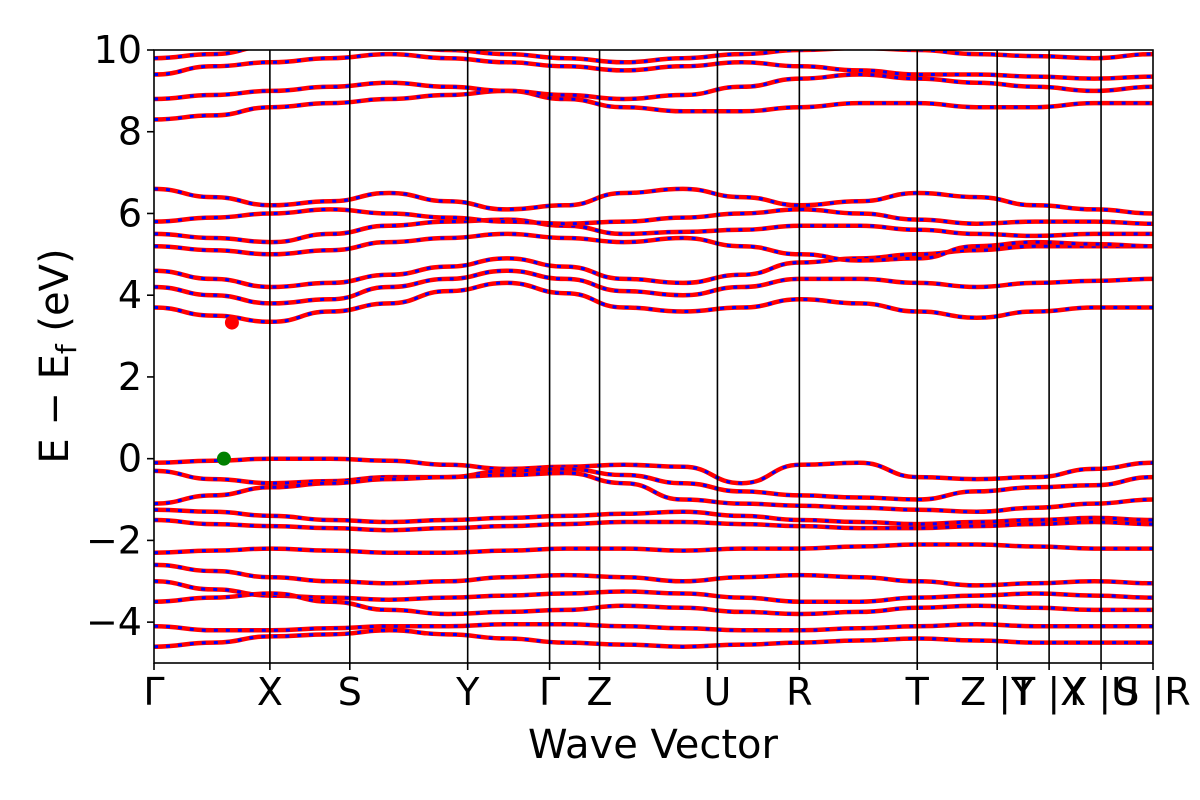  Describe the element at coordinates (1048, 692) in the screenshot. I see `x-tick-label-11: T |X` at that location.